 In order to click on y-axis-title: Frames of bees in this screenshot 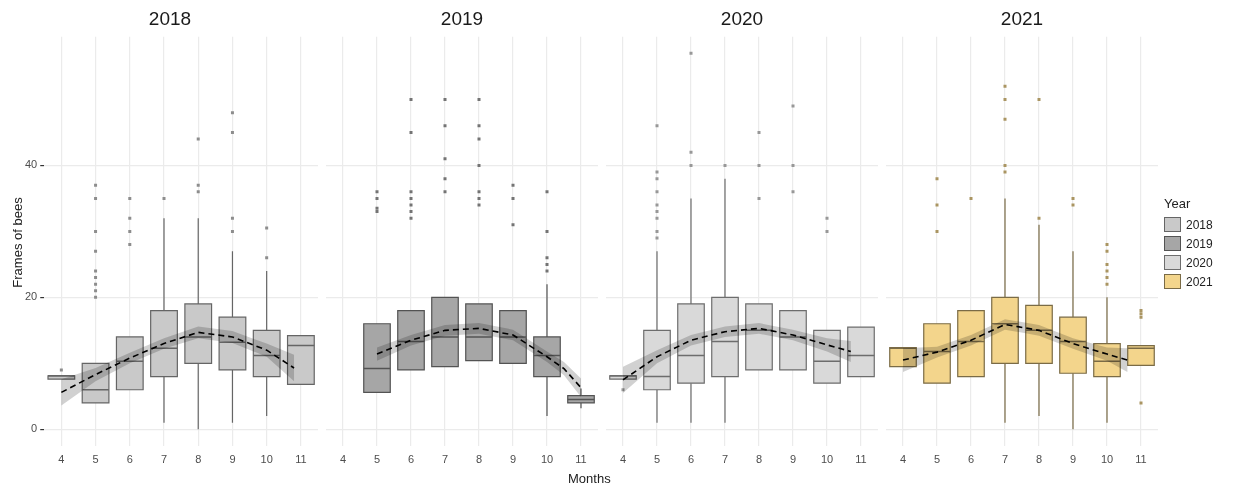, I will do `click(17, 243)`.